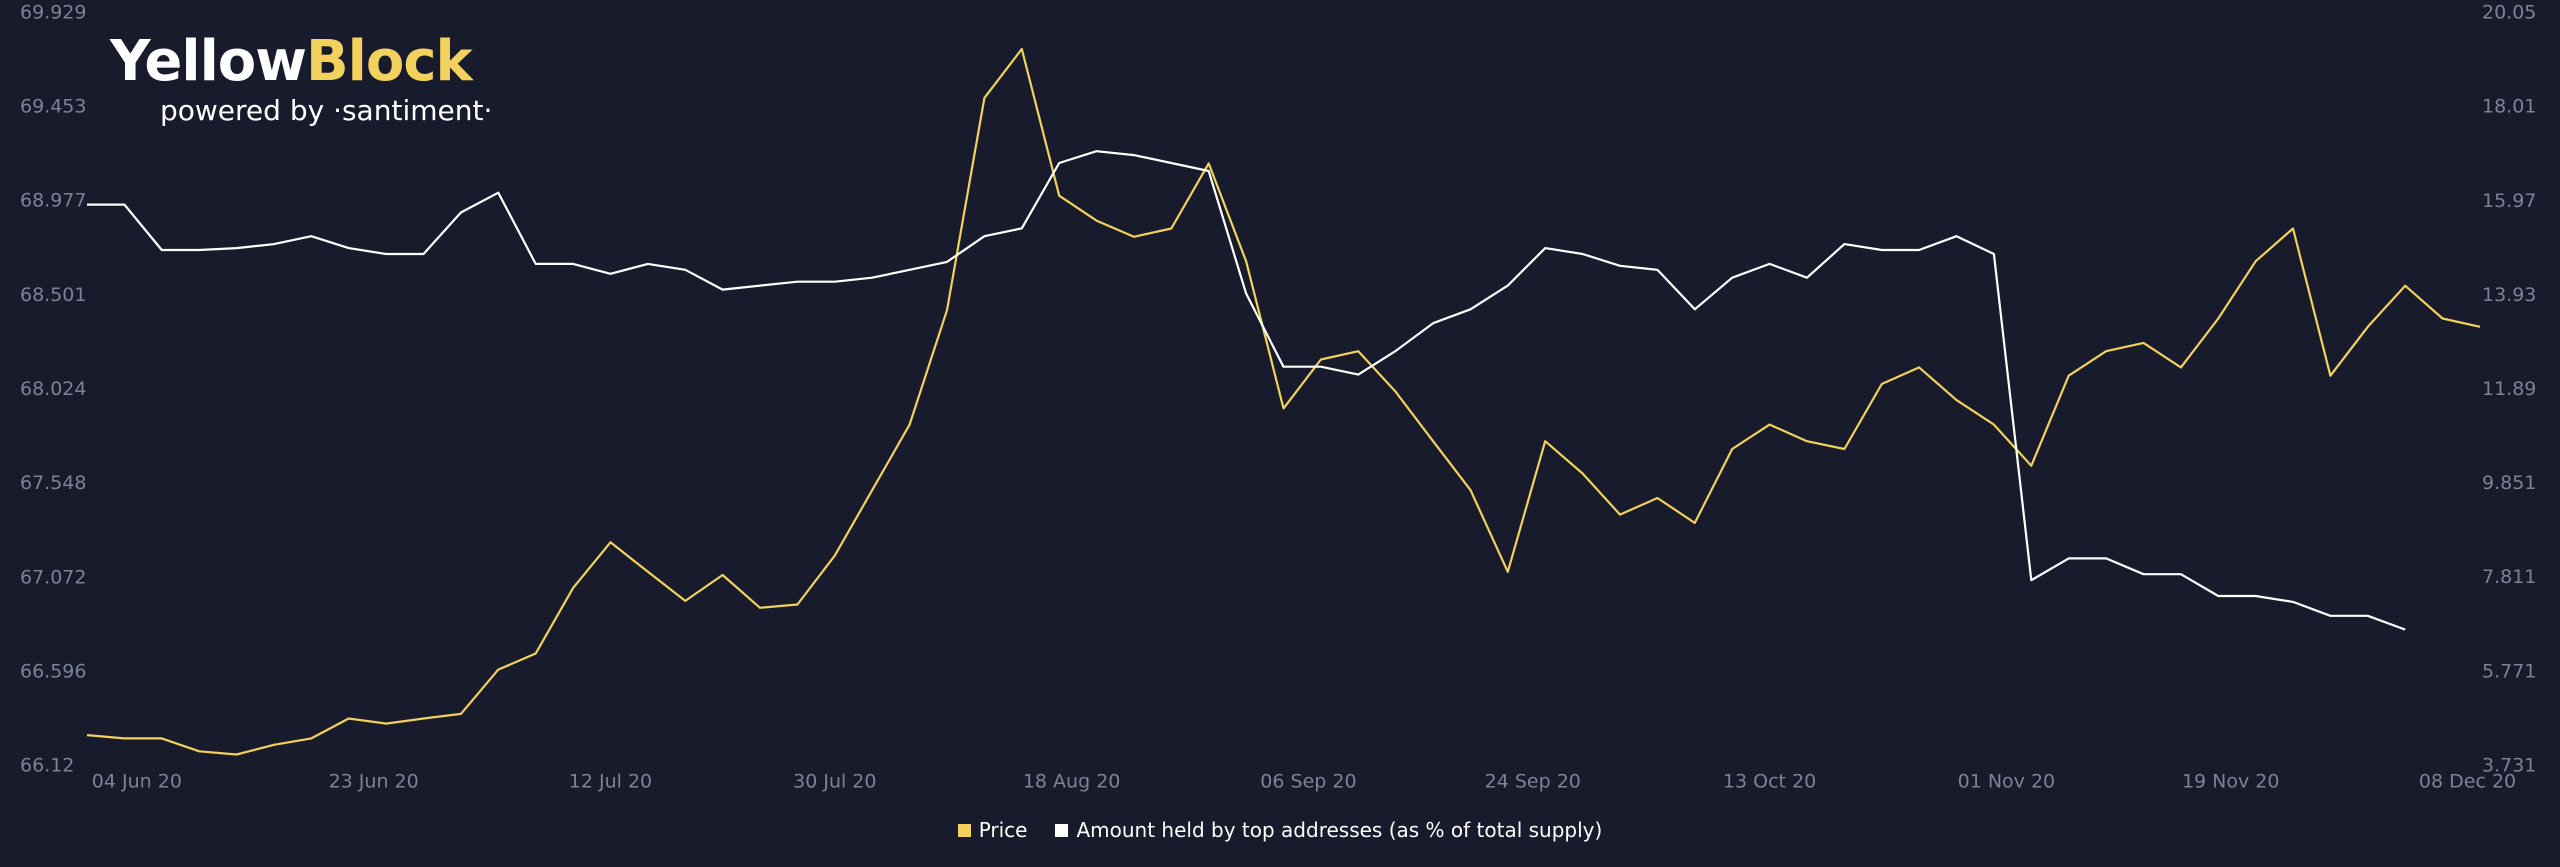  What do you see at coordinates (1003, 830) in the screenshot?
I see `legend-label: Price` at bounding box center [1003, 830].